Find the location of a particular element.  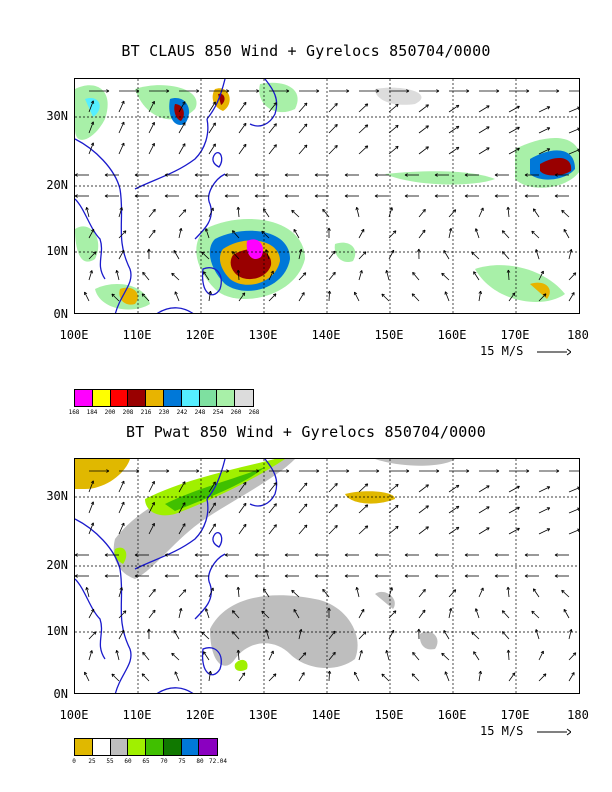

colorbar-label: 72.04 is located at coordinates (218, 761).